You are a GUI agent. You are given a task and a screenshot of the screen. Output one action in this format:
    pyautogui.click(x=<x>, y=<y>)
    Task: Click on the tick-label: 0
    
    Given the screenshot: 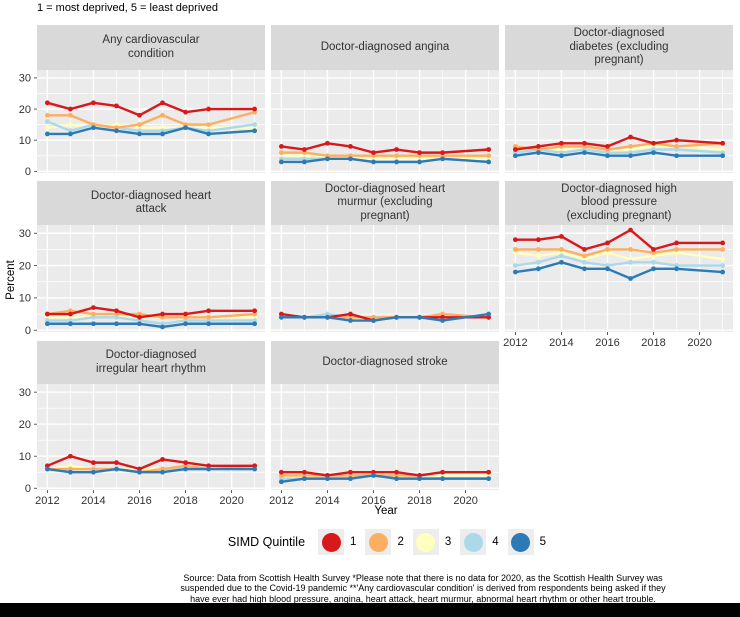 What is the action you would take?
    pyautogui.click(x=28, y=489)
    